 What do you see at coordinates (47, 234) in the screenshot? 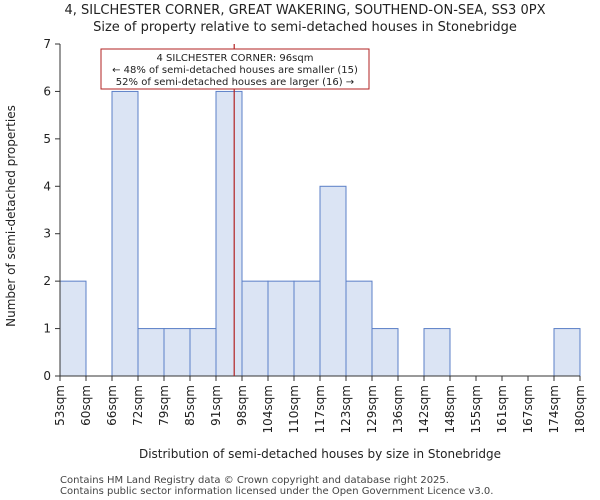
I see `y-tick-label: 3` at bounding box center [47, 234].